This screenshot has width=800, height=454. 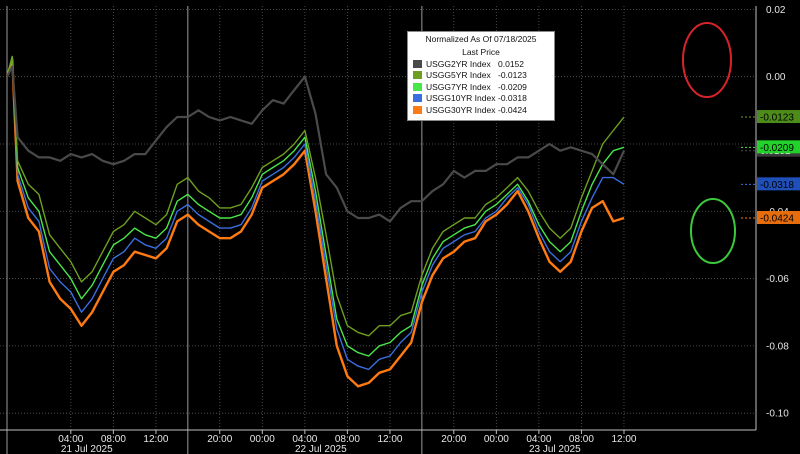 What do you see at coordinates (777, 346) in the screenshot?
I see `y-tick-label: -0.08` at bounding box center [777, 346].